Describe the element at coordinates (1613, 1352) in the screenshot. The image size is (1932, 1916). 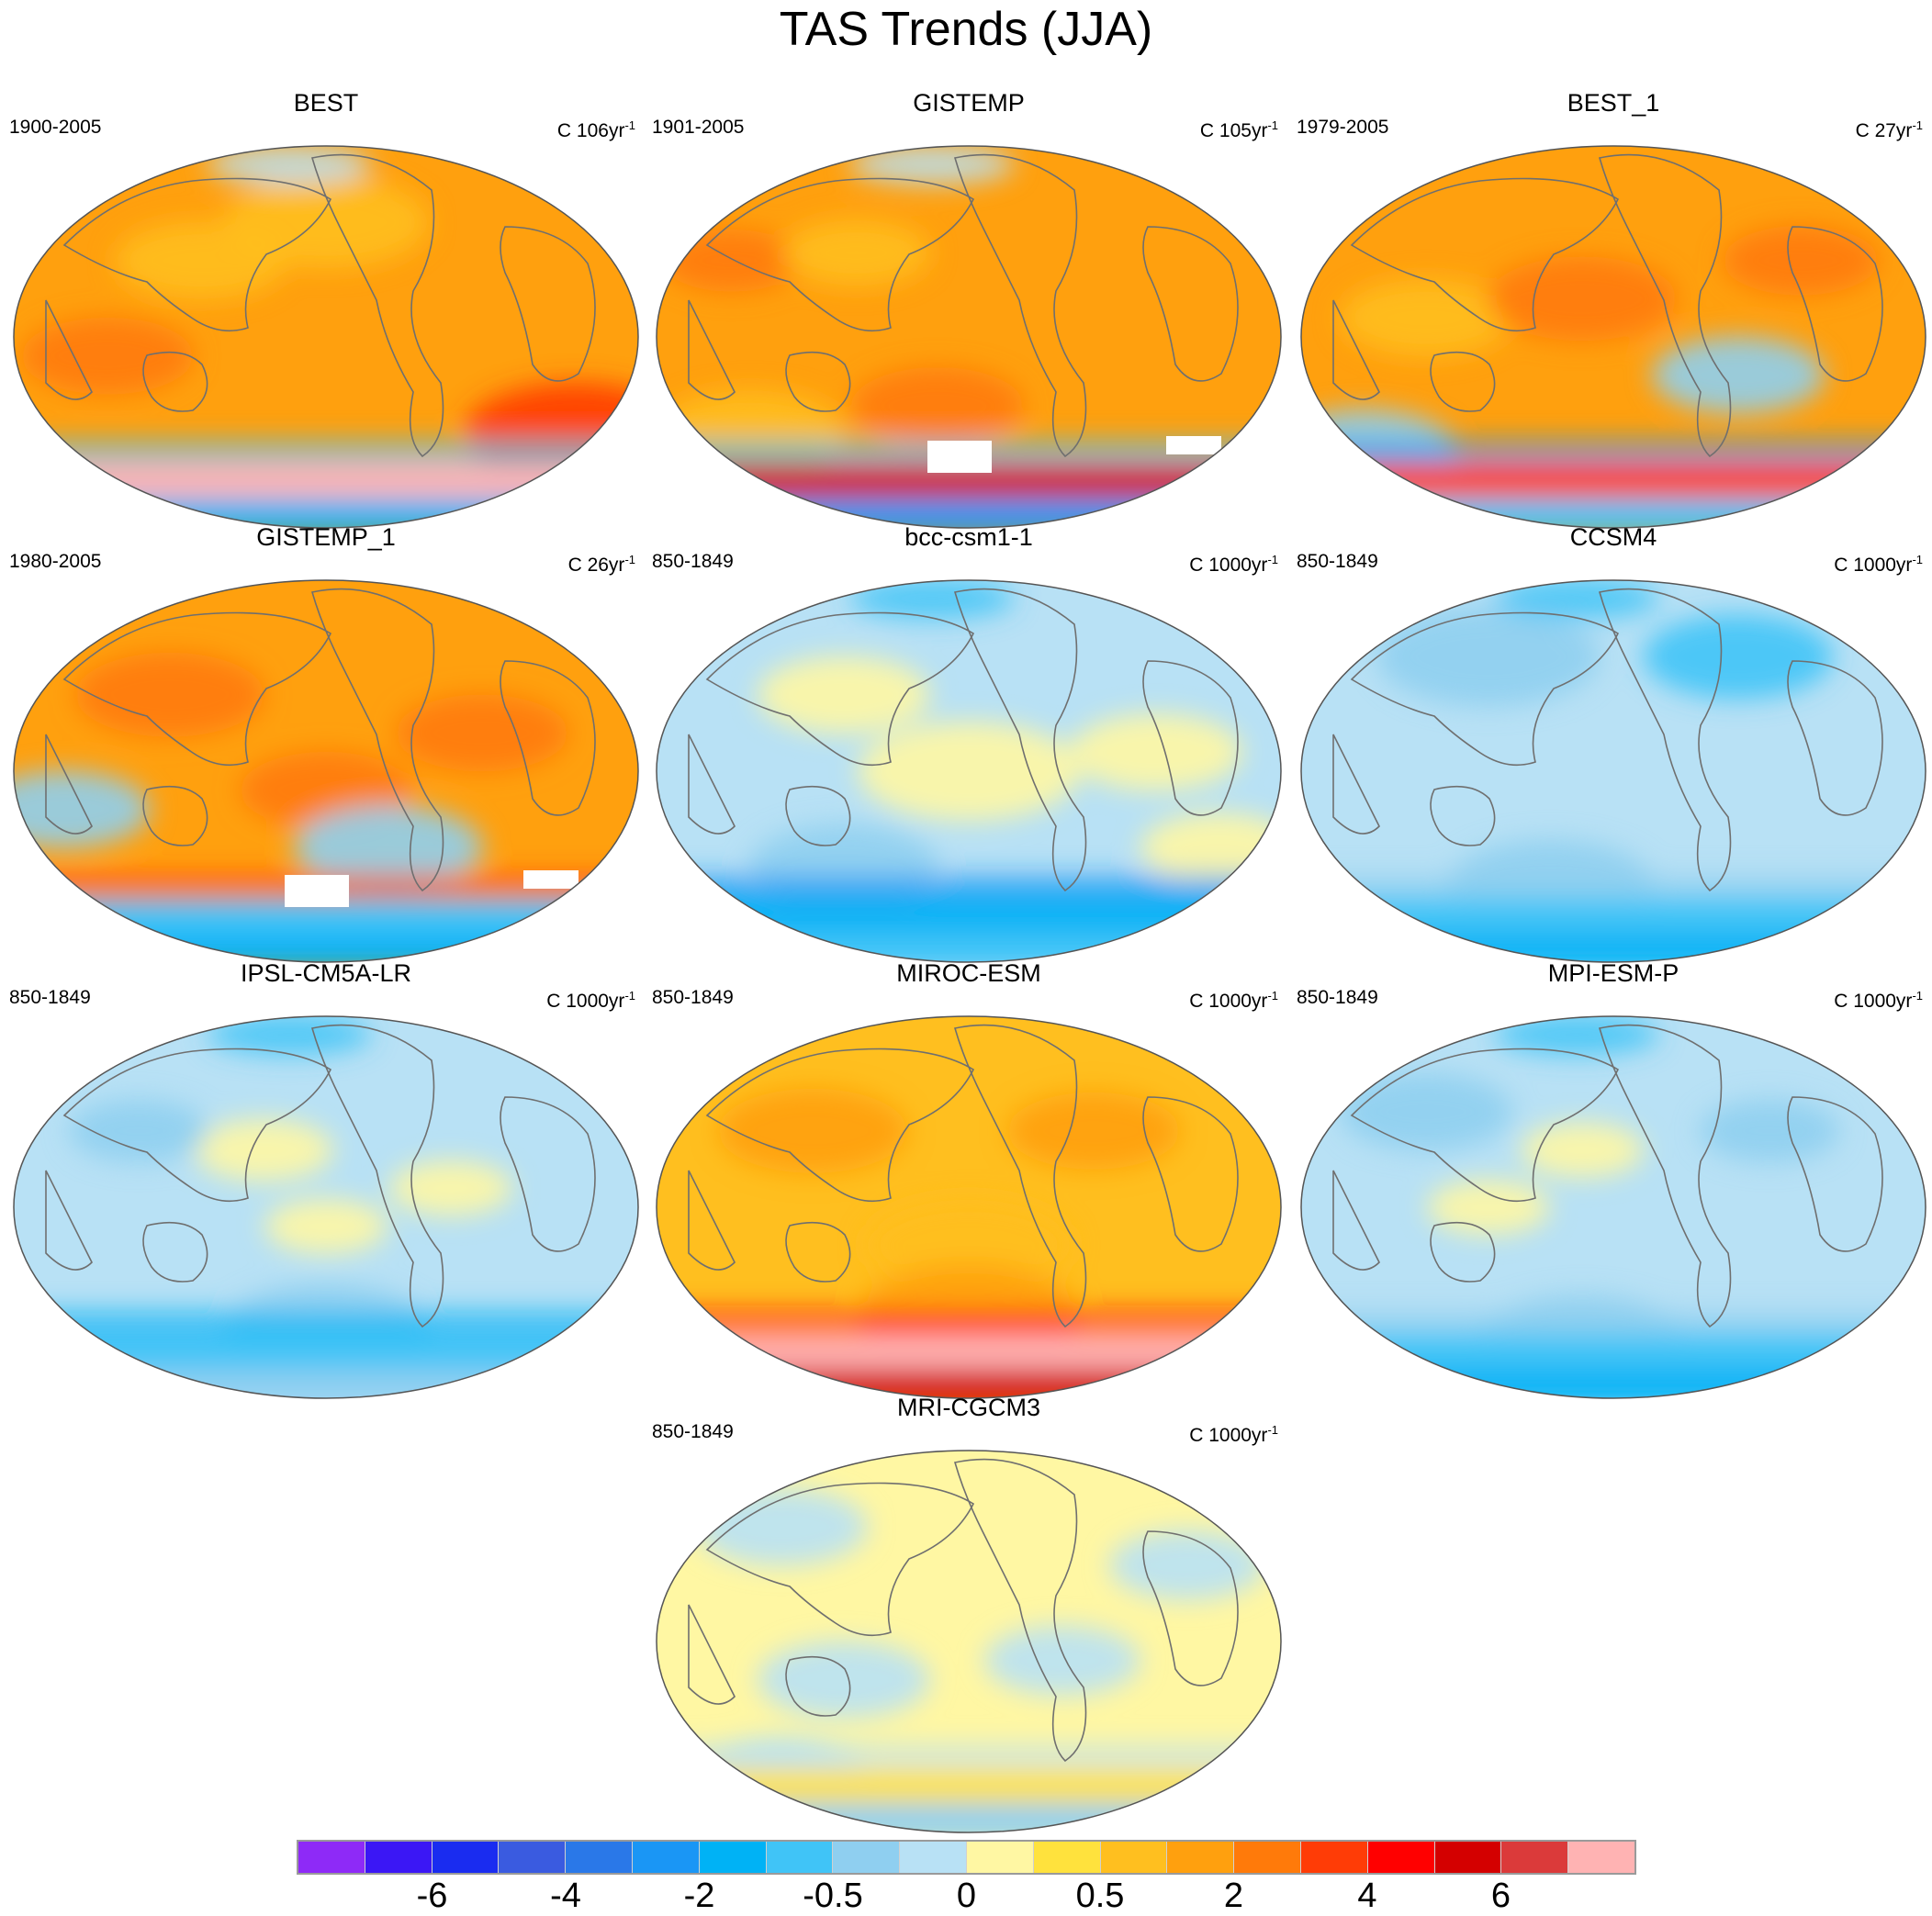
I see `southern-ocean-band` at that location.